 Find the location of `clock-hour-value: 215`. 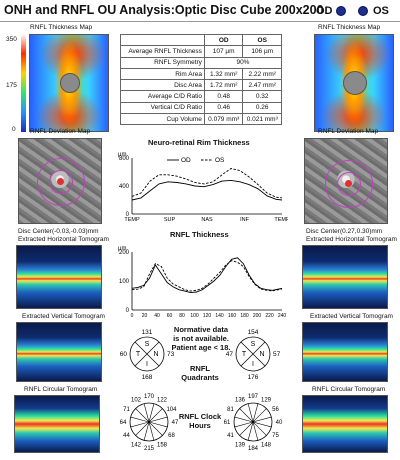

clock-hour-value: 215 is located at coordinates (149, 449).